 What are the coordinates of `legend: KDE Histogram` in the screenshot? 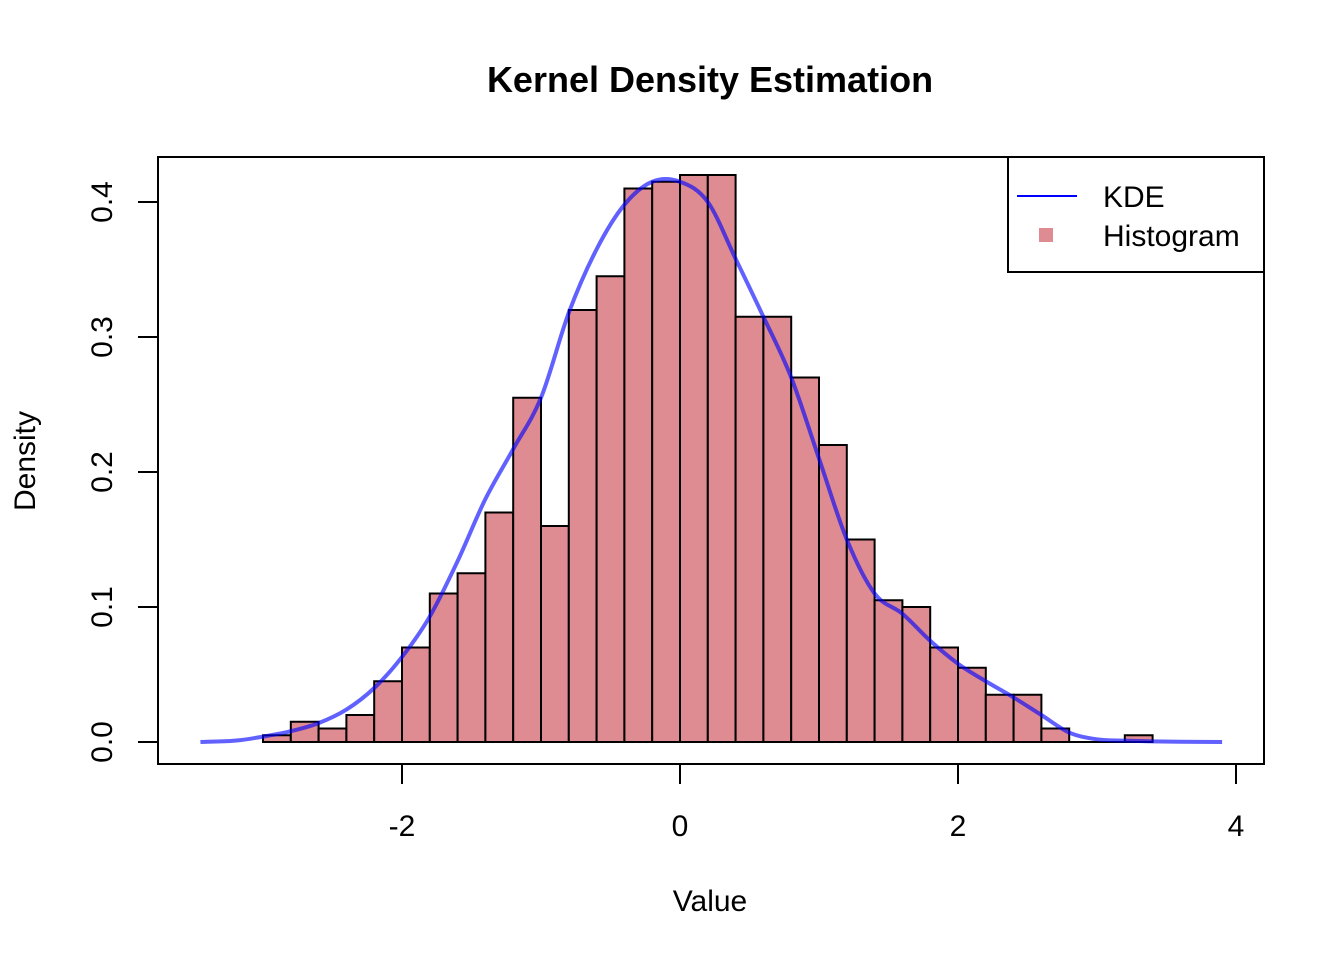 It's located at (1136, 214).